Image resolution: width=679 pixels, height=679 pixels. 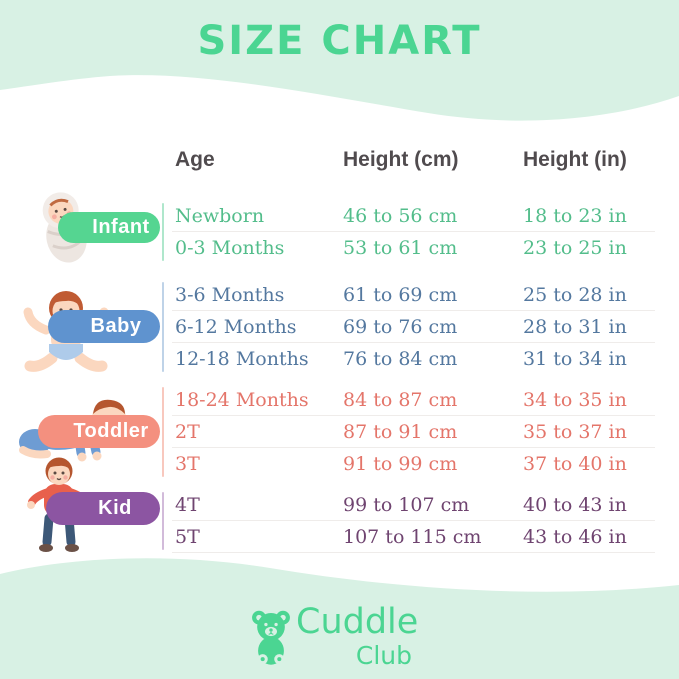 I want to click on height-cm-cell: 99 to 107 cm, so click(x=406, y=505).